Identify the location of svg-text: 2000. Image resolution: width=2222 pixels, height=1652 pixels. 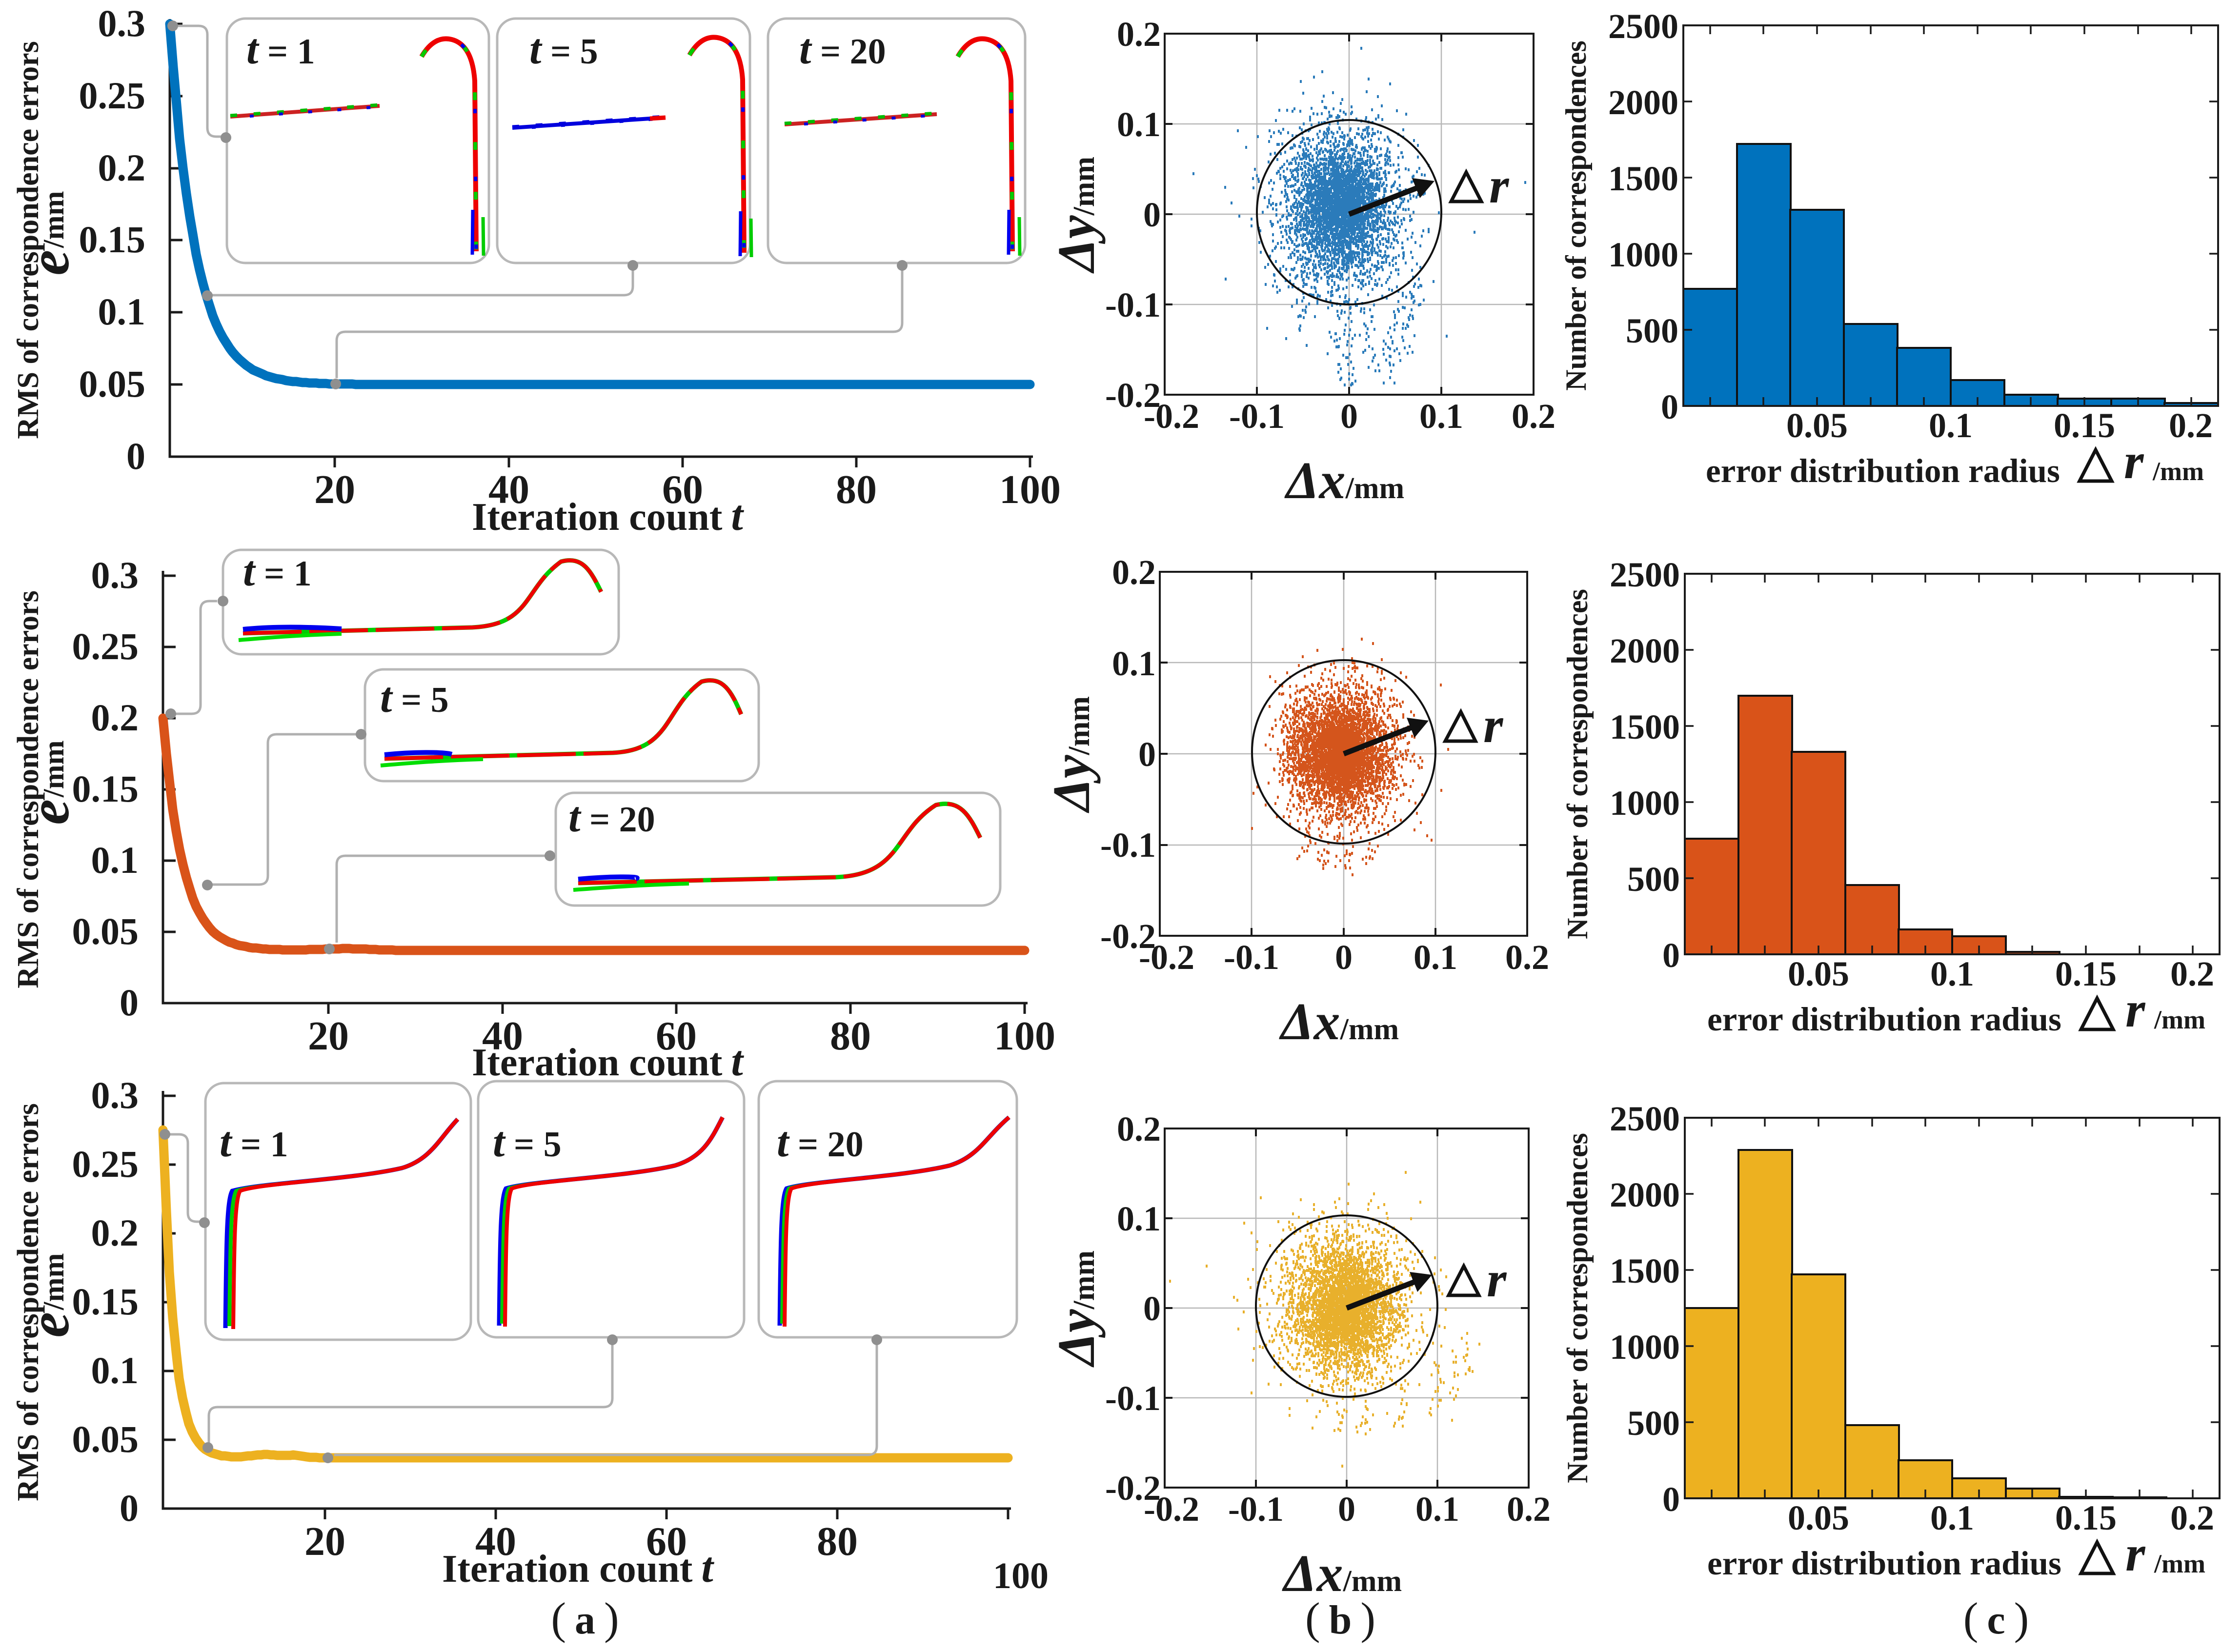
(1643, 103).